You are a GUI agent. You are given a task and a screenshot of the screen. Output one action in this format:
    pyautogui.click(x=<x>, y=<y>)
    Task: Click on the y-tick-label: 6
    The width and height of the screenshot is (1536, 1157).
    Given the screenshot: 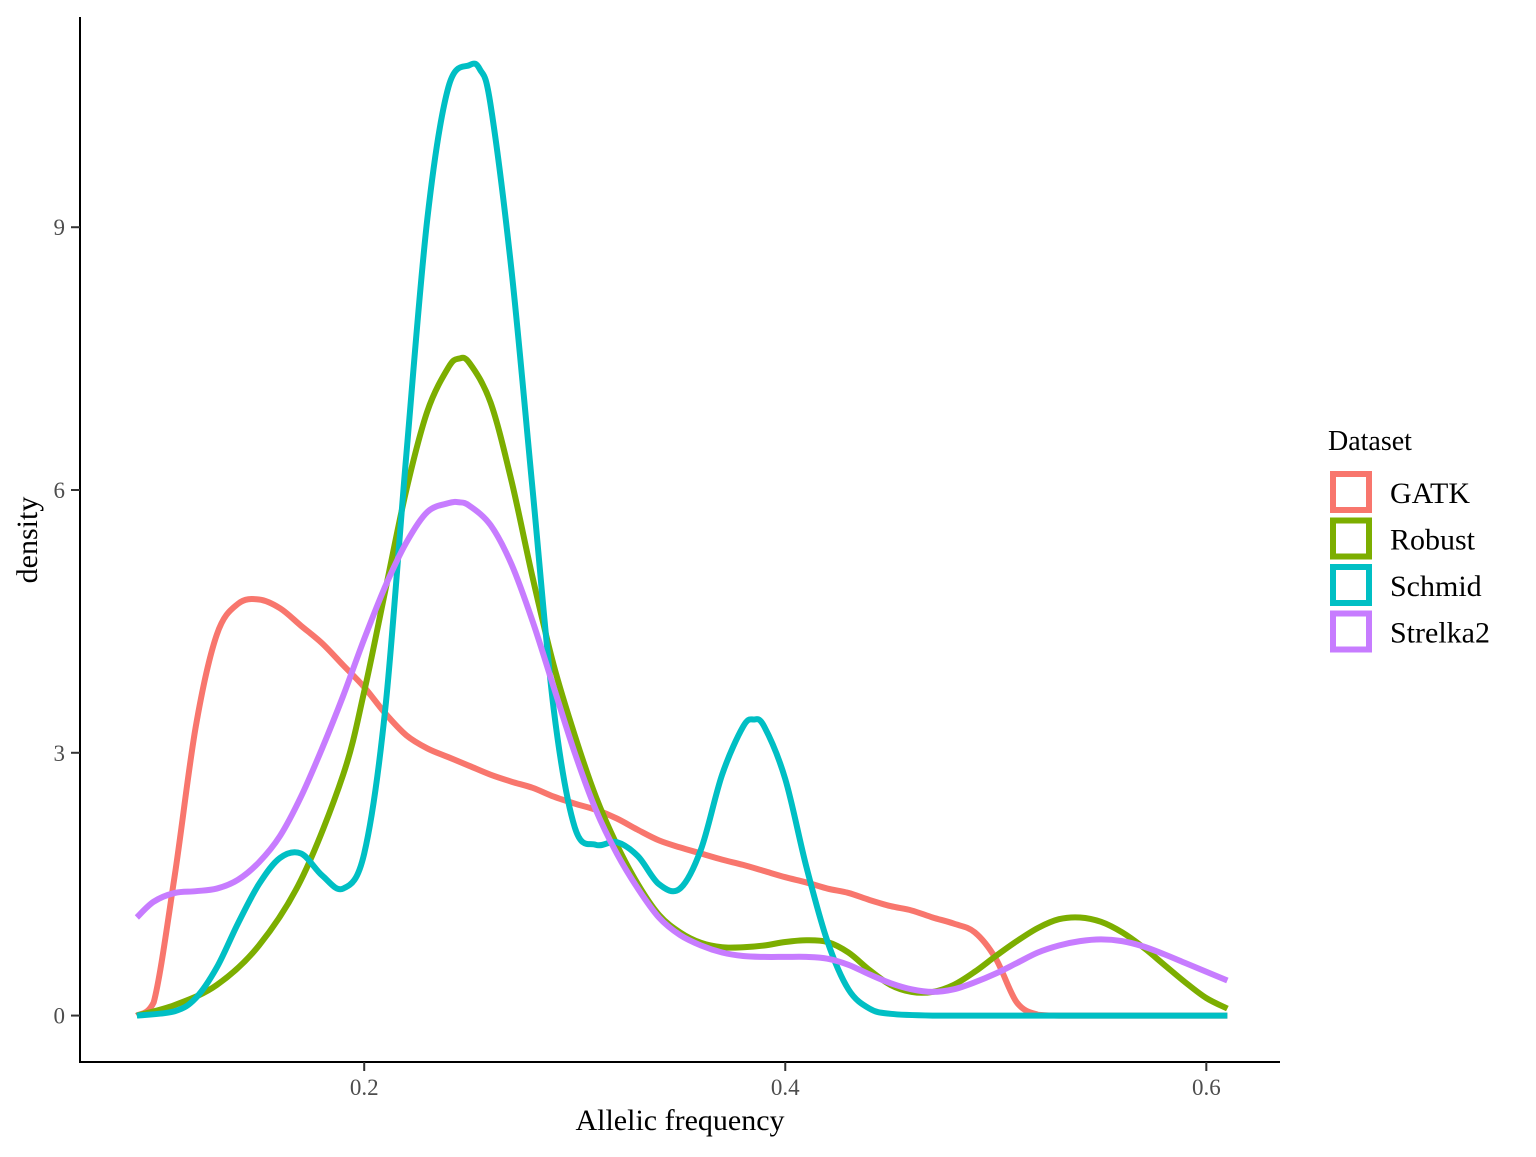 What is the action you would take?
    pyautogui.click(x=60, y=490)
    